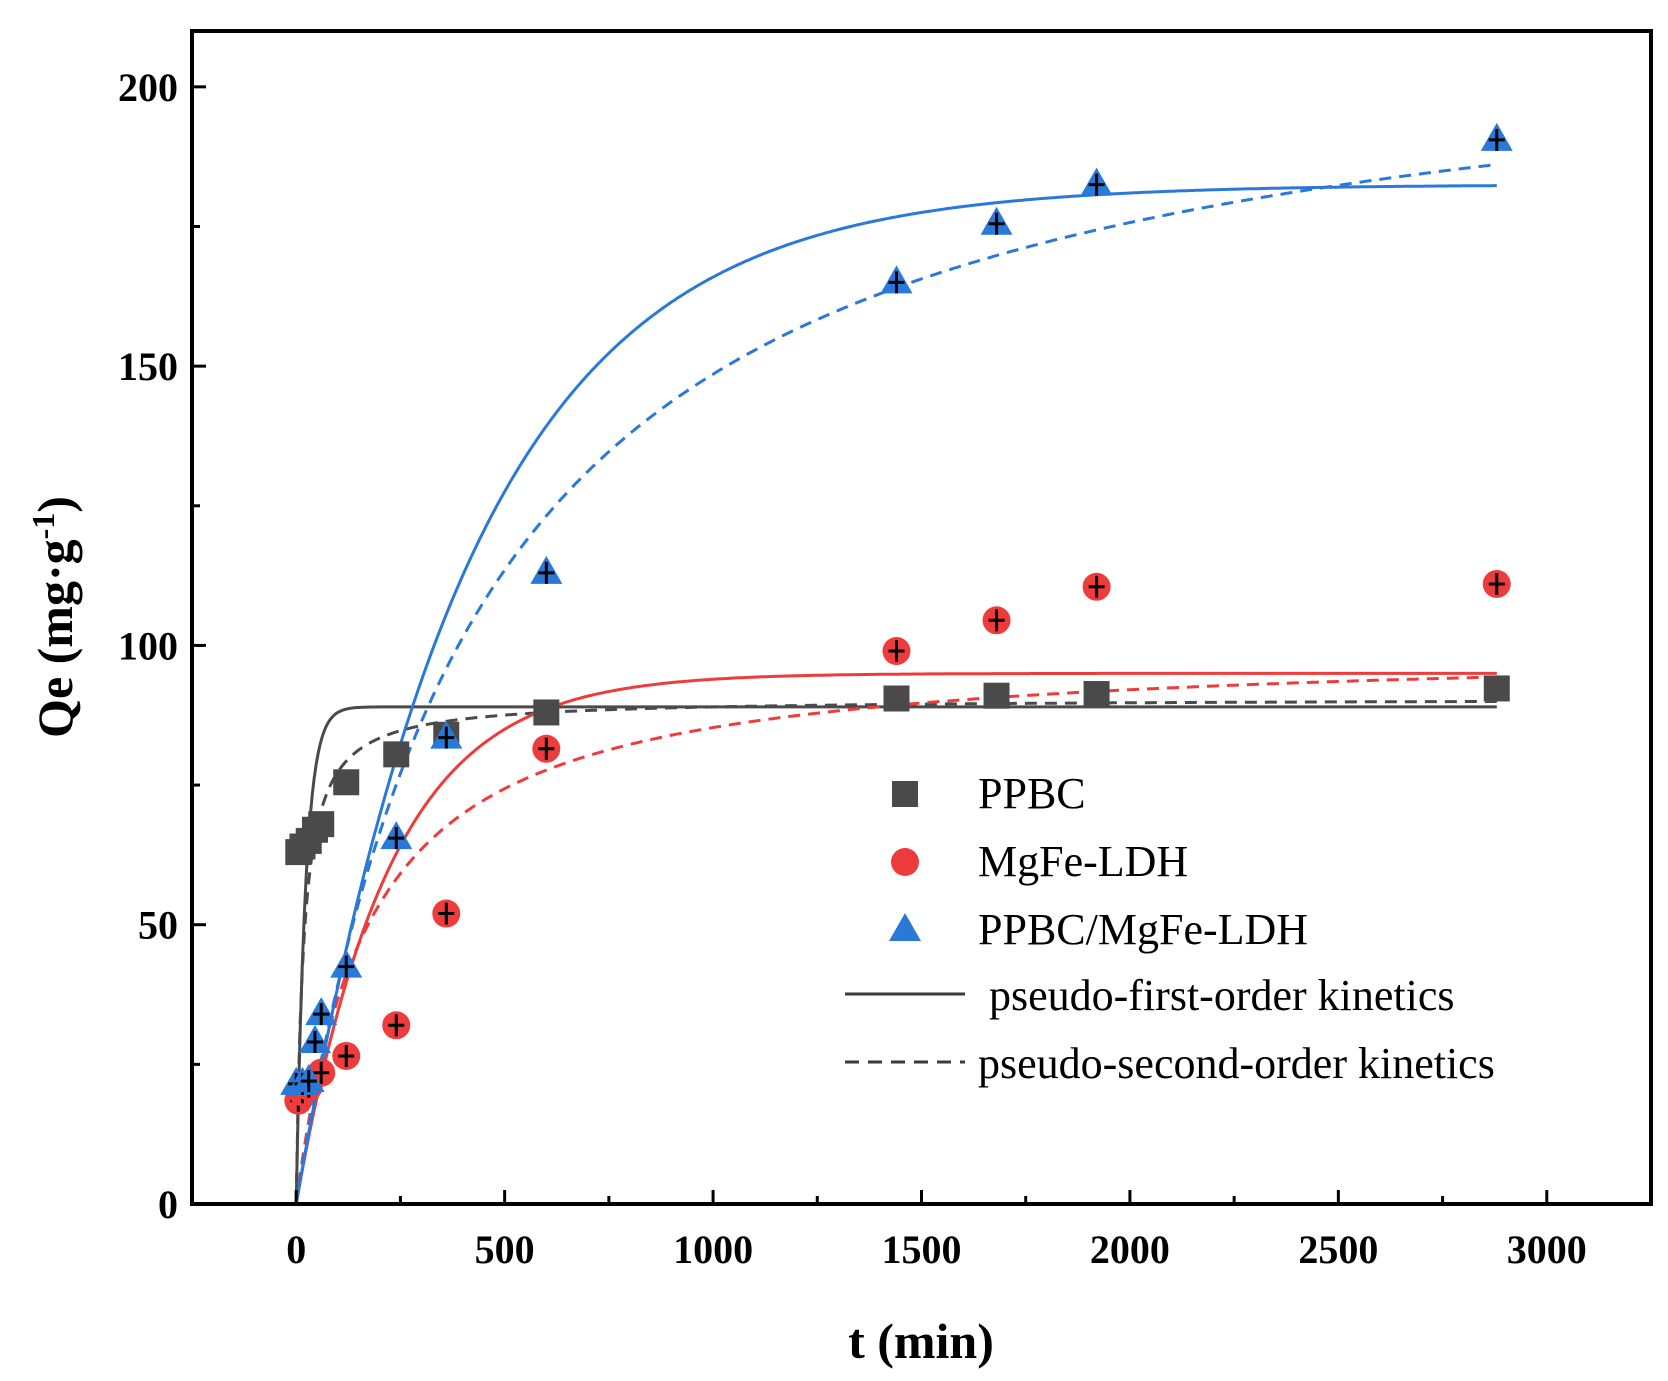 The width and height of the screenshot is (1668, 1381). I want to click on legend-marker-ppbc-mgfe-ldh, so click(905, 927).